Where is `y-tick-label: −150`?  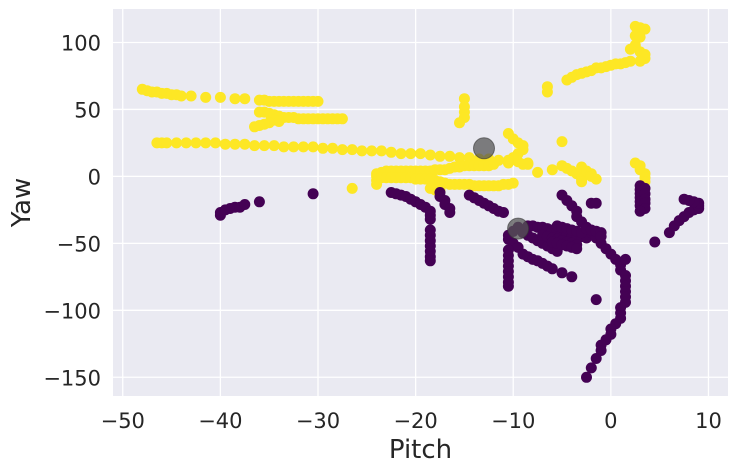
y-tick-label: −150 is located at coordinates (72, 378).